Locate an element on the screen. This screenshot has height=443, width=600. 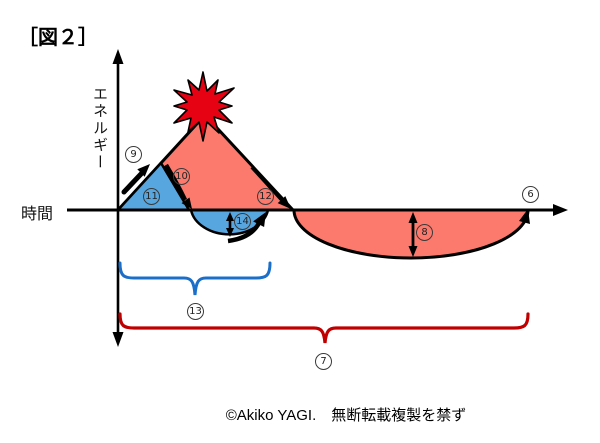
marker-10: 10 is located at coordinates (181, 176).